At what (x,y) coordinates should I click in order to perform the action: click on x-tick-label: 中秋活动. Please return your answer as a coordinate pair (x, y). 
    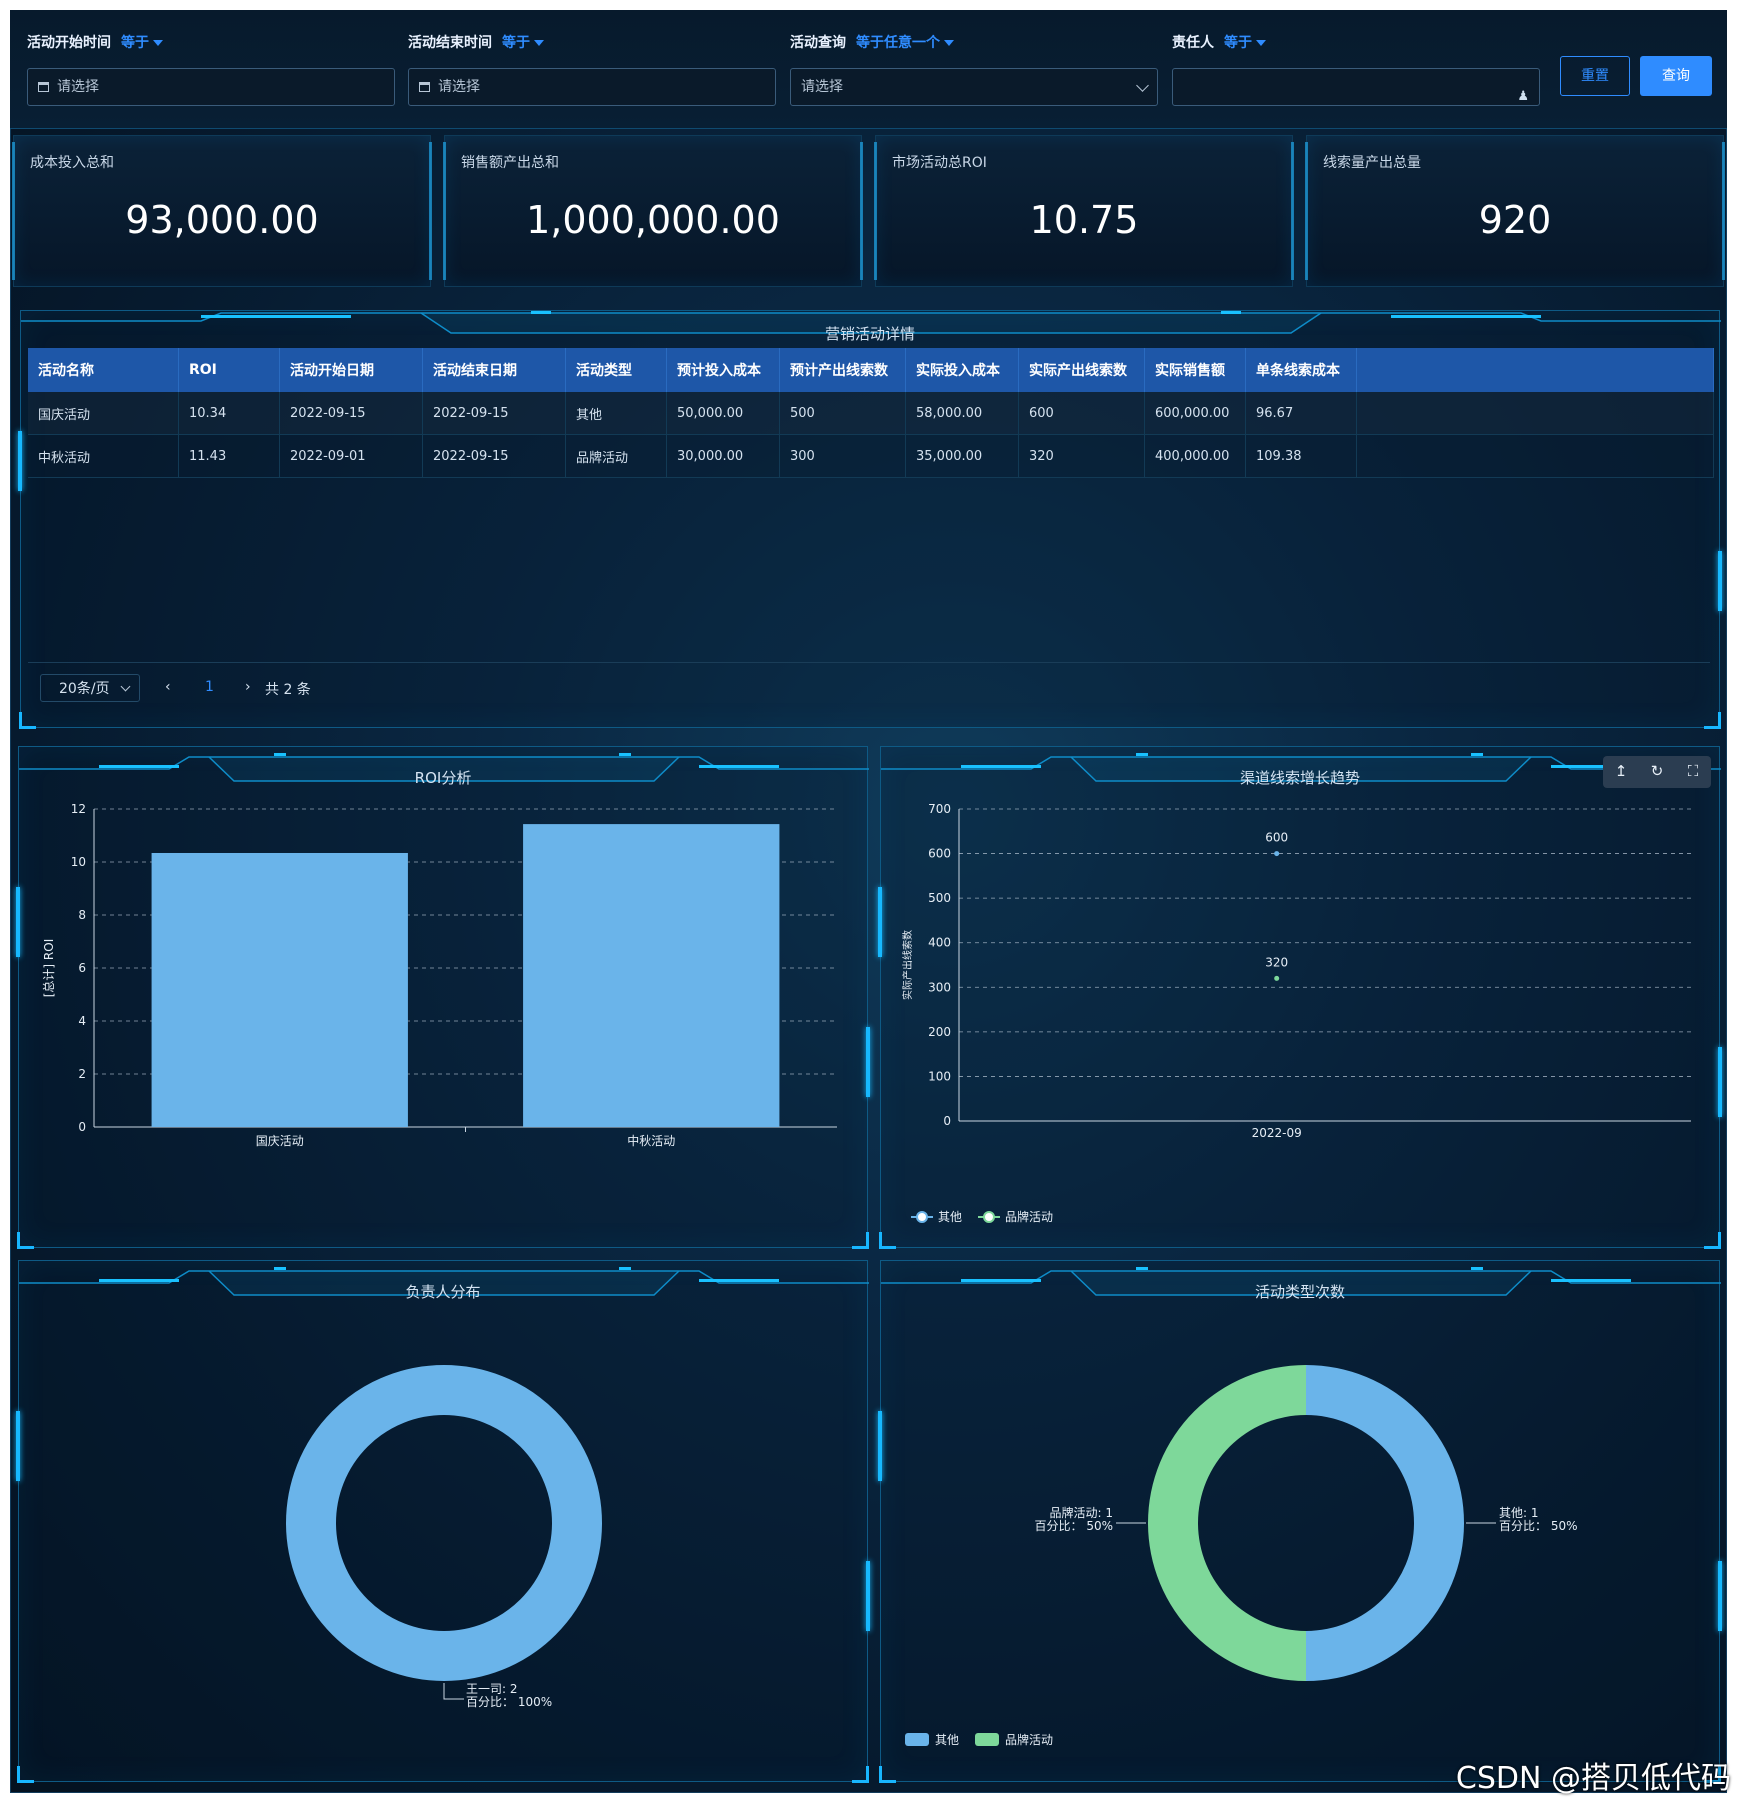
    Looking at the image, I should click on (651, 1140).